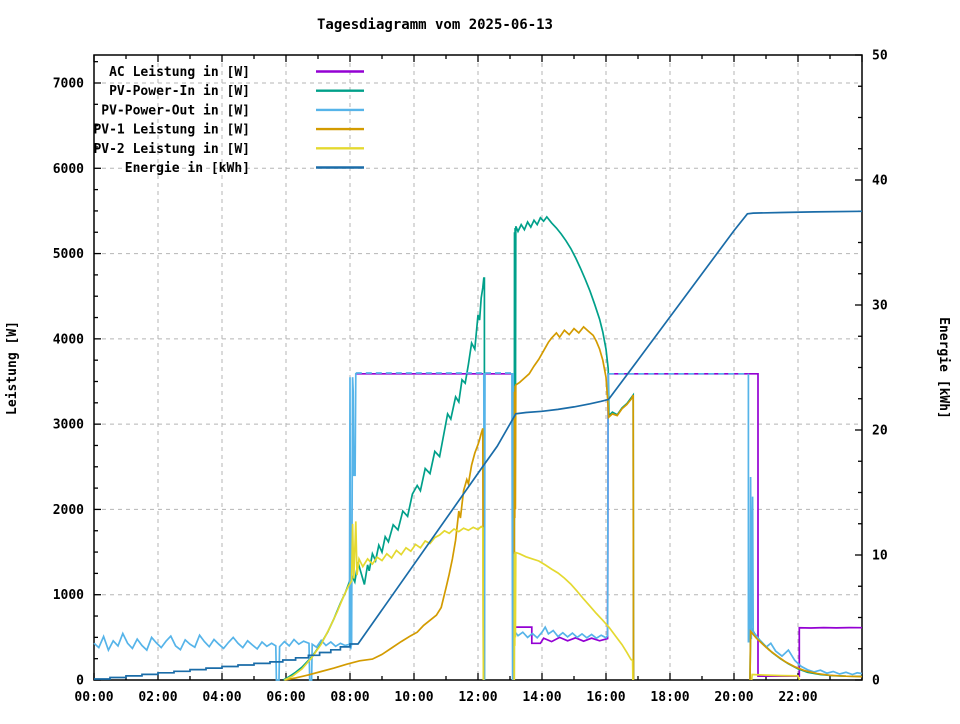 Image resolution: width=960 pixels, height=724 pixels. What do you see at coordinates (435, 25) in the screenshot?
I see `chart-title: Tagesdiagramm vom 2025-06-13` at bounding box center [435, 25].